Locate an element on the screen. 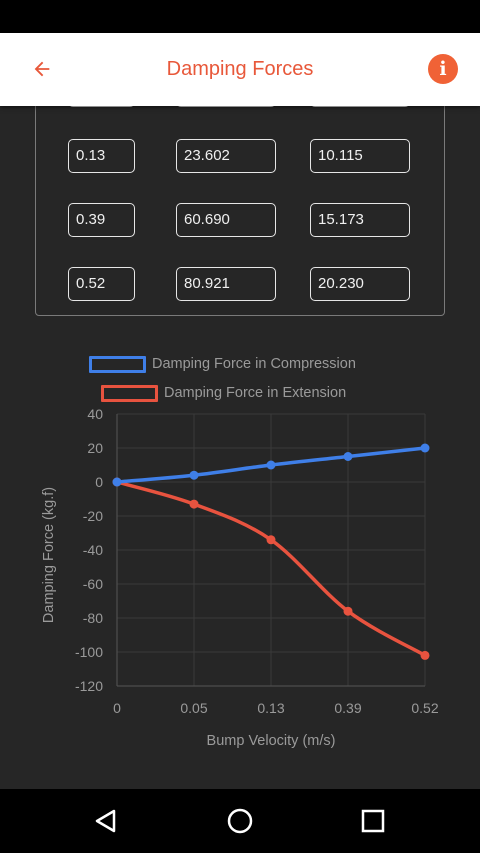  legend-item-compression: Damping Force in Compression is located at coordinates (222, 364).